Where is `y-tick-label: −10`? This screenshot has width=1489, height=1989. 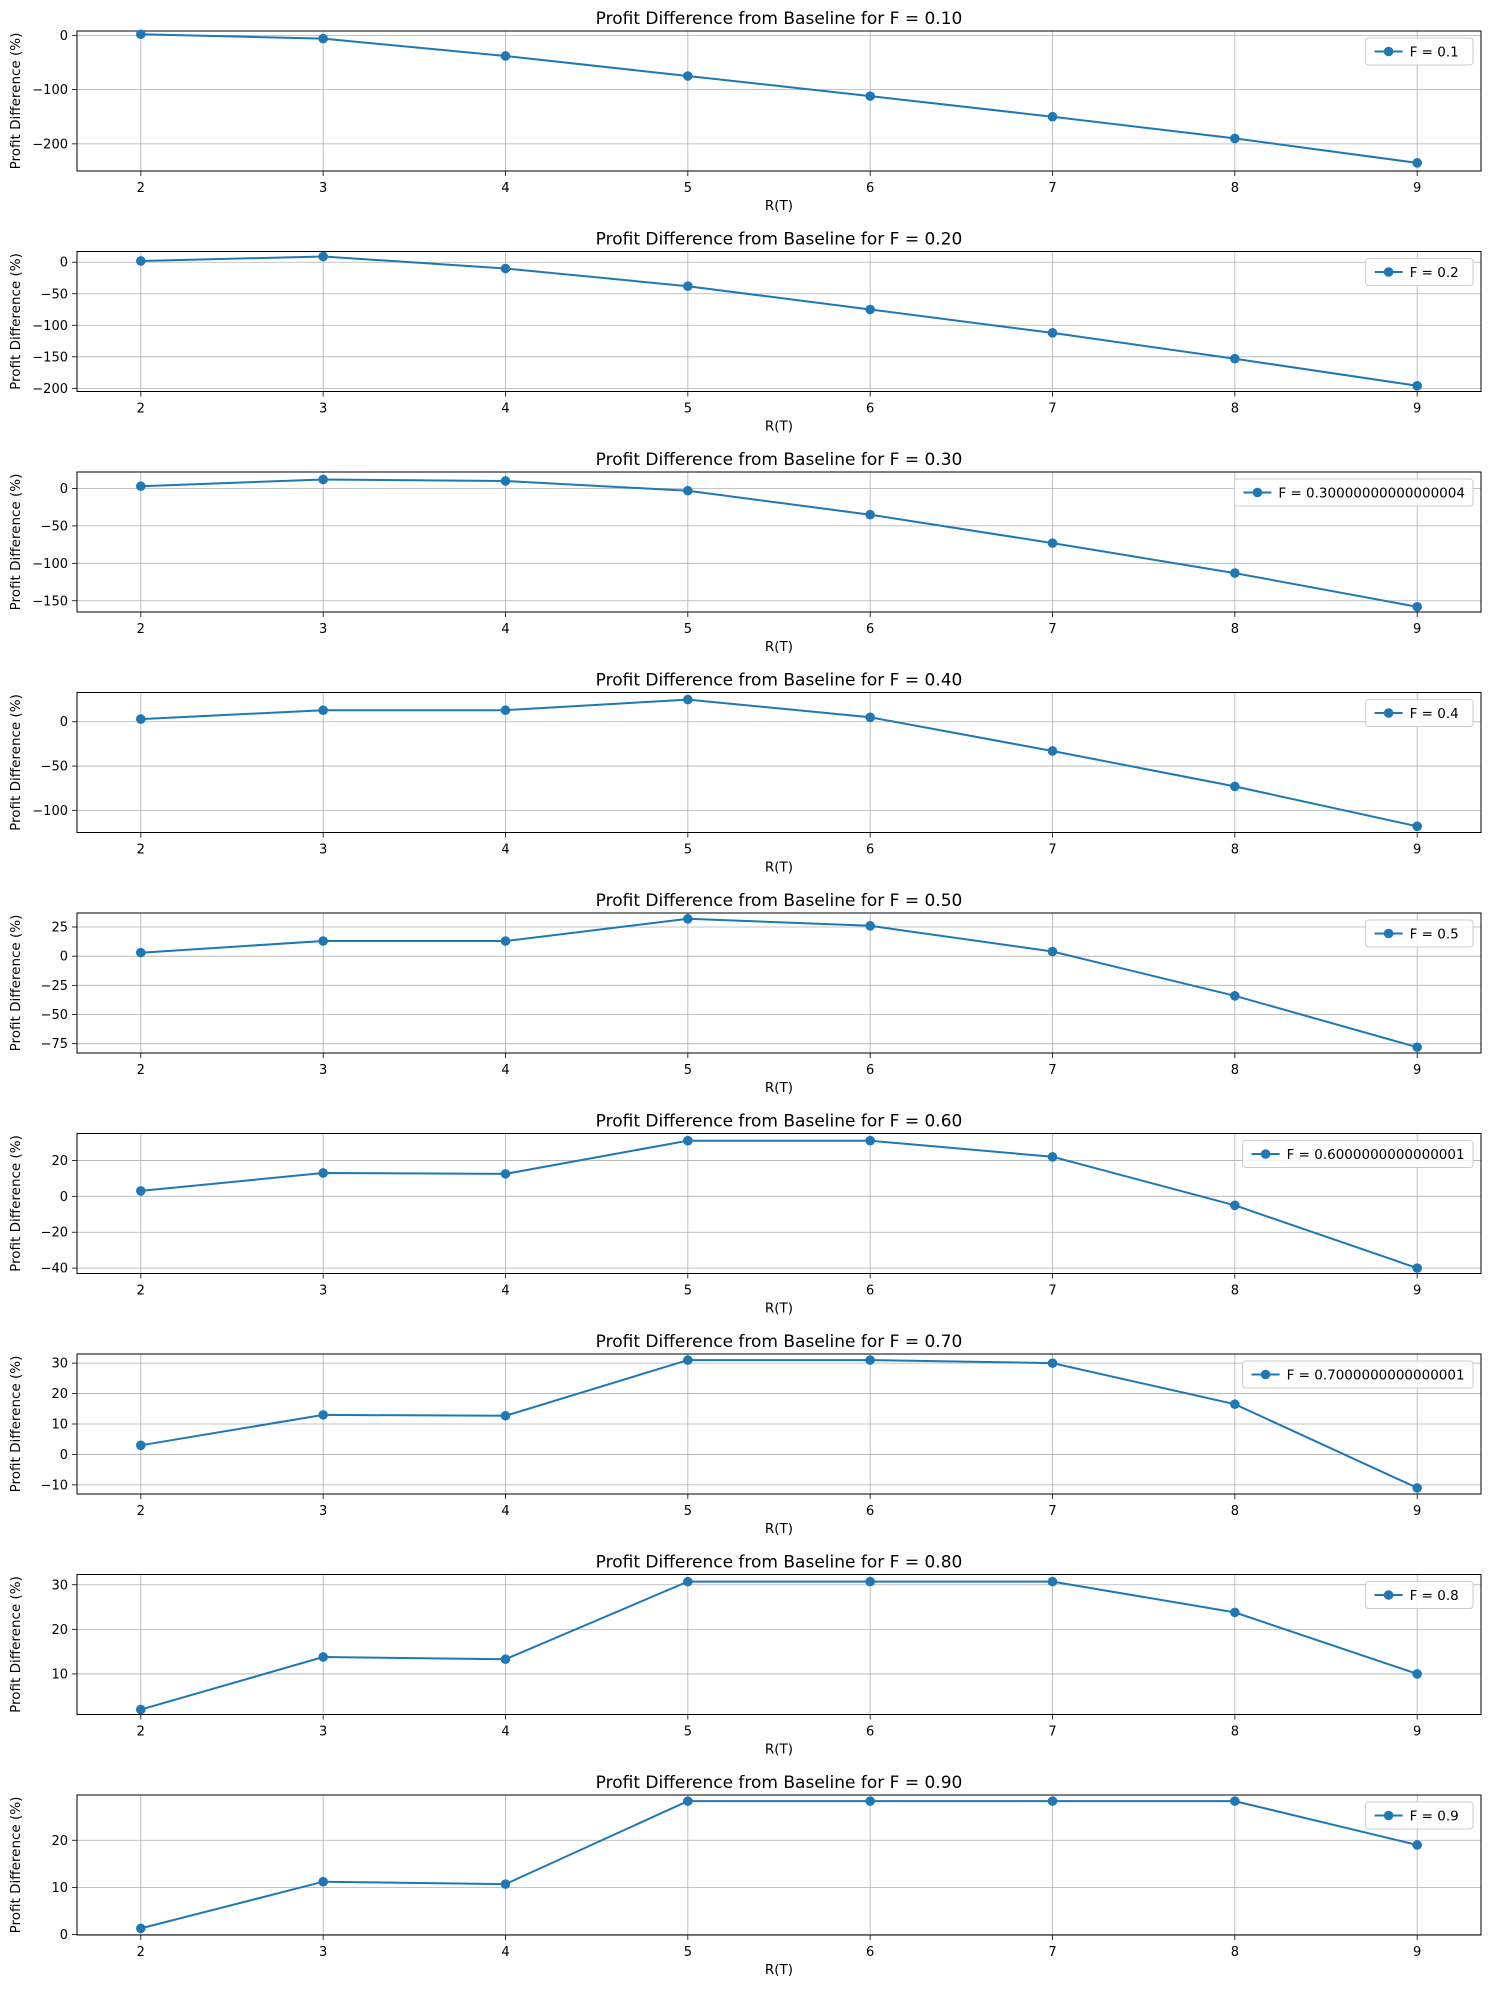
y-tick-label: −10 is located at coordinates (54, 1485).